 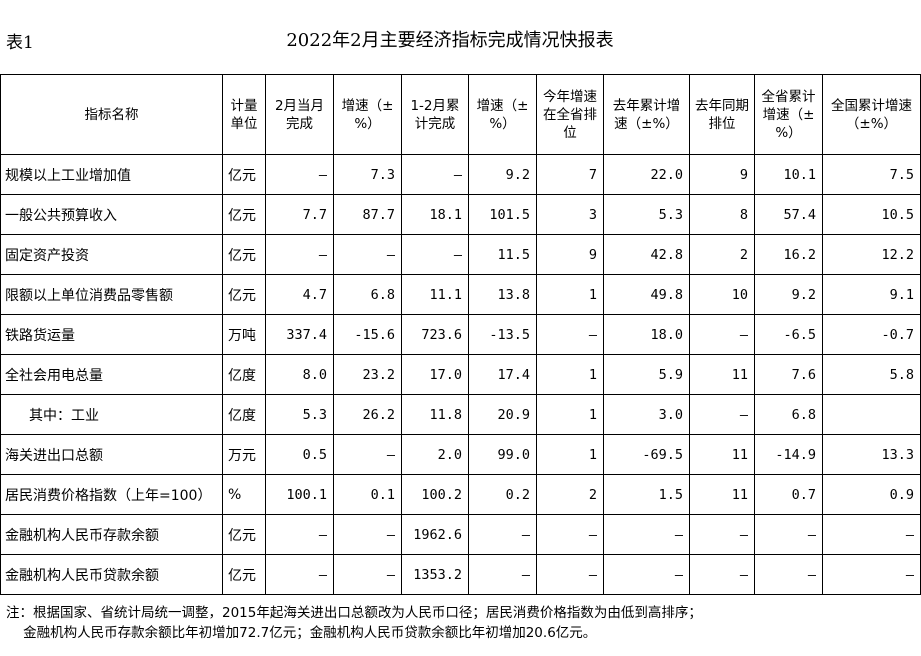 What do you see at coordinates (722, 214) in the screenshot?
I see `value-cell: 8` at bounding box center [722, 214].